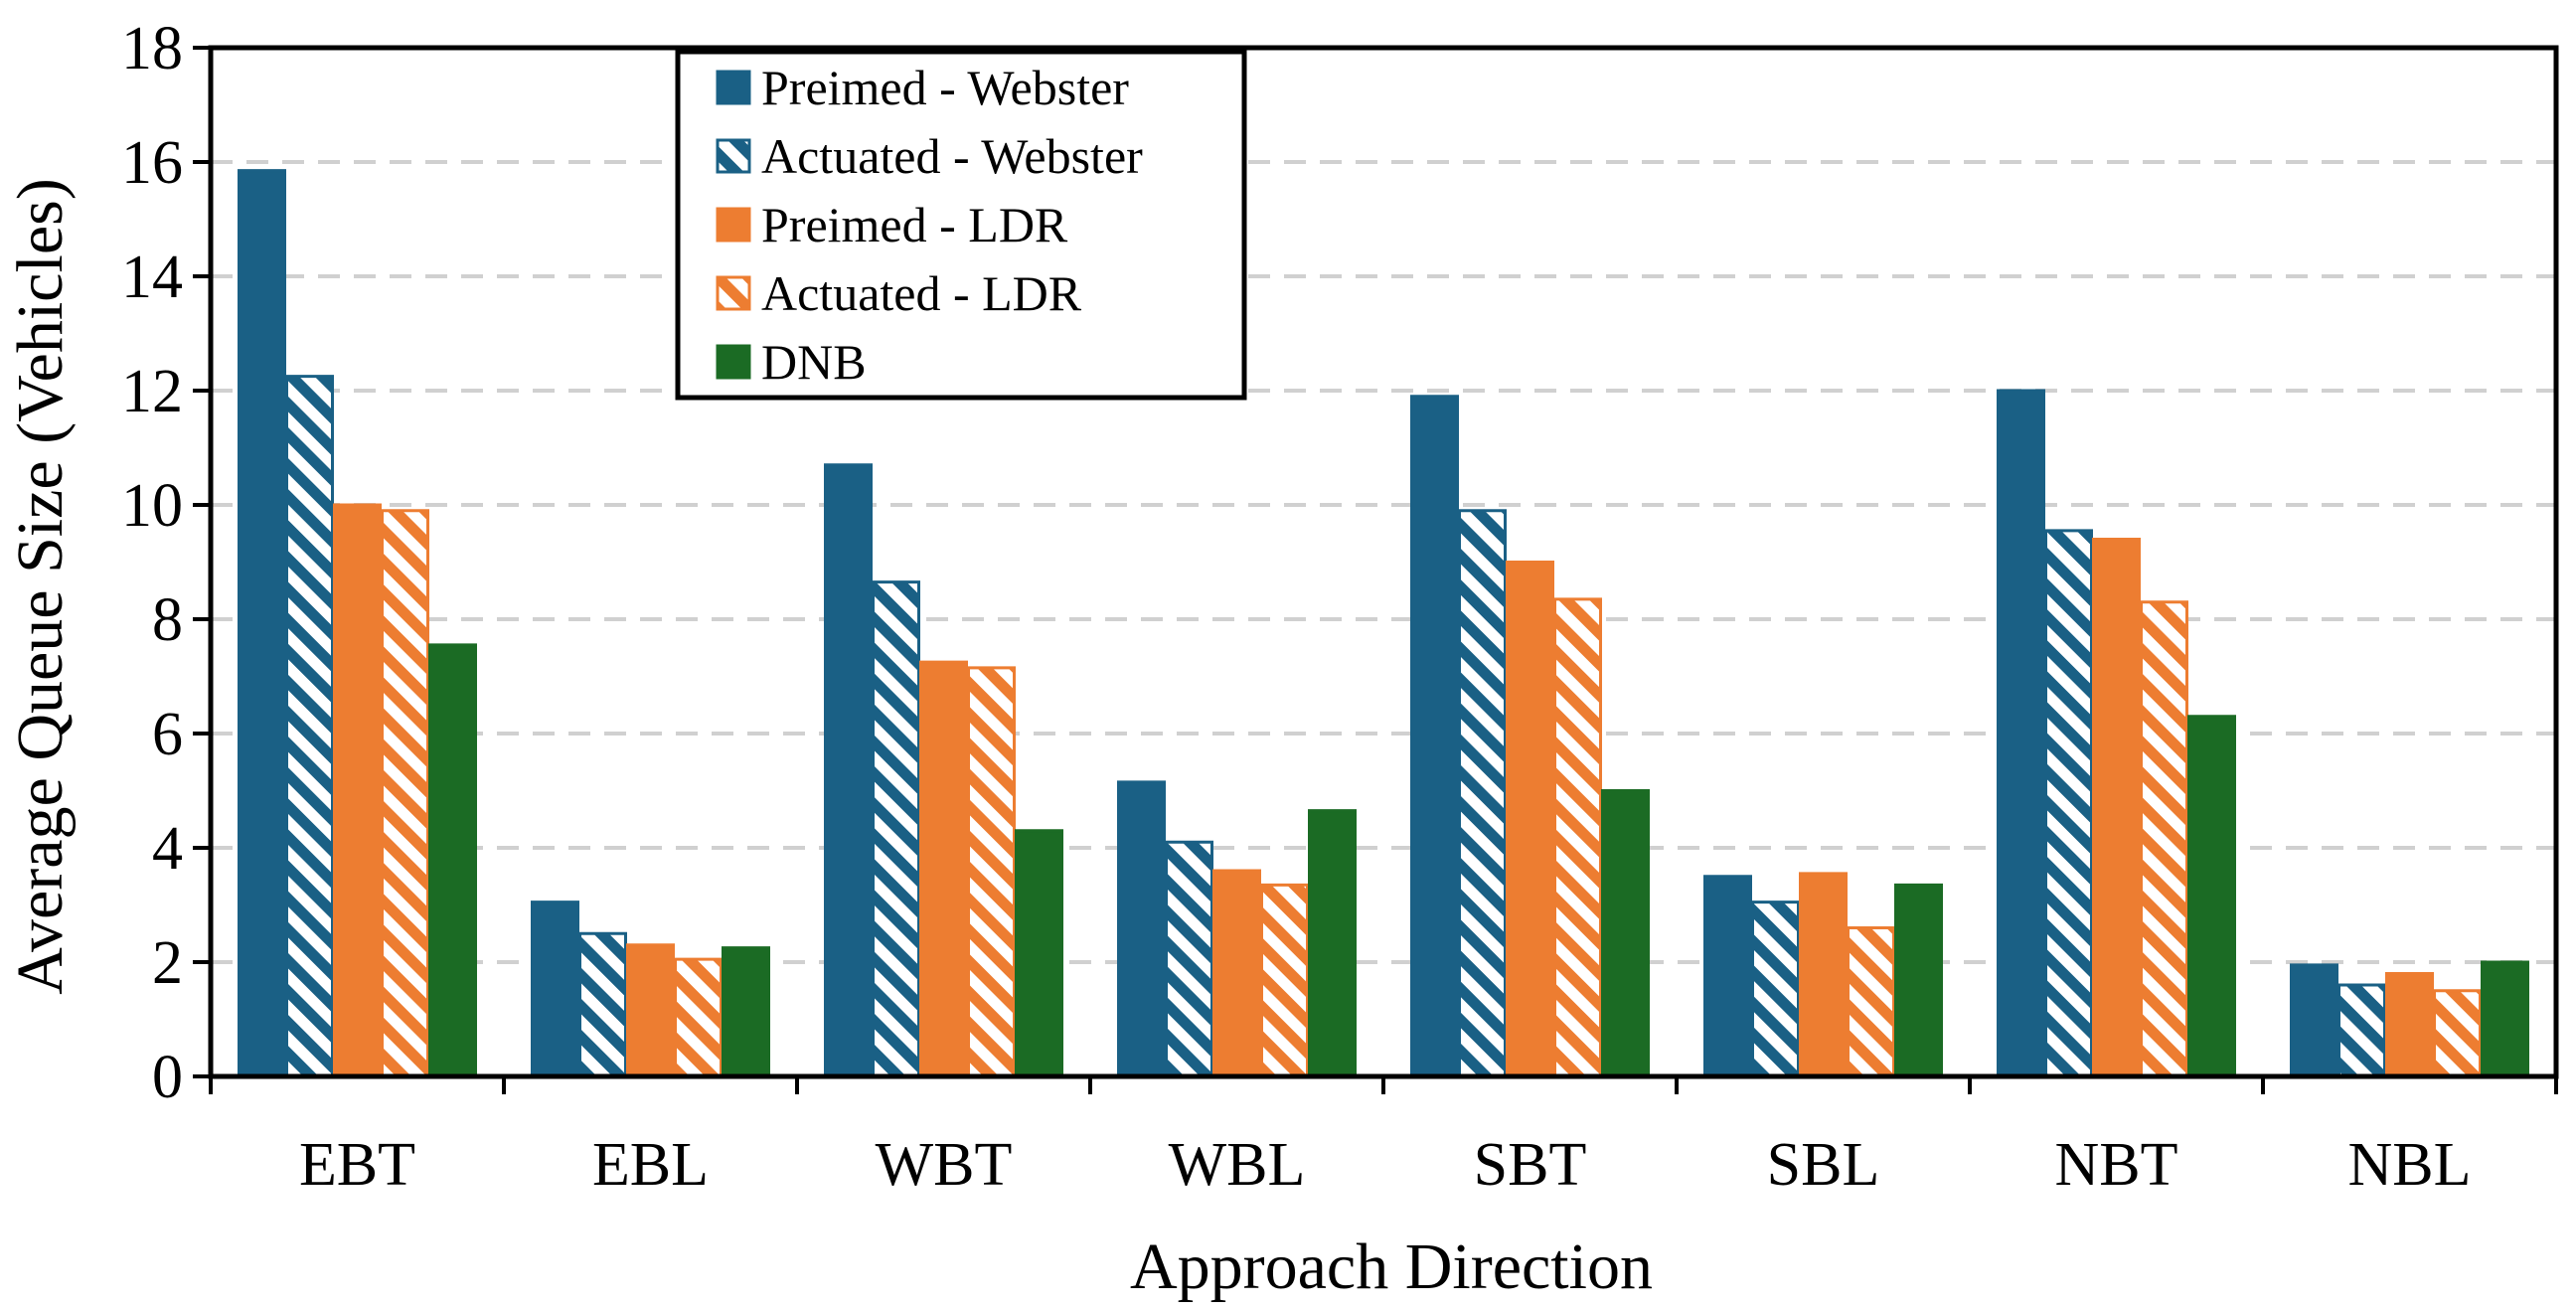  Describe the element at coordinates (152, 48) in the screenshot. I see `y-tick-label-18: 18` at that location.